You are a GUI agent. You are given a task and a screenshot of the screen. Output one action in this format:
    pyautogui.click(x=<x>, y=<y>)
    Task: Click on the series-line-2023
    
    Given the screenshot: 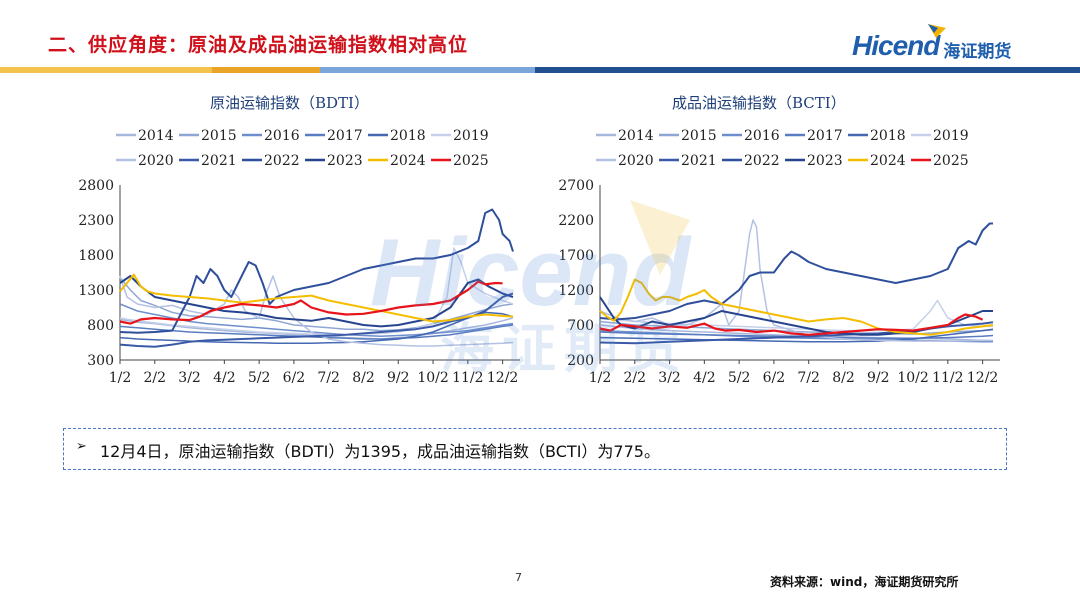 What is the action you would take?
    pyautogui.click(x=316, y=301)
    